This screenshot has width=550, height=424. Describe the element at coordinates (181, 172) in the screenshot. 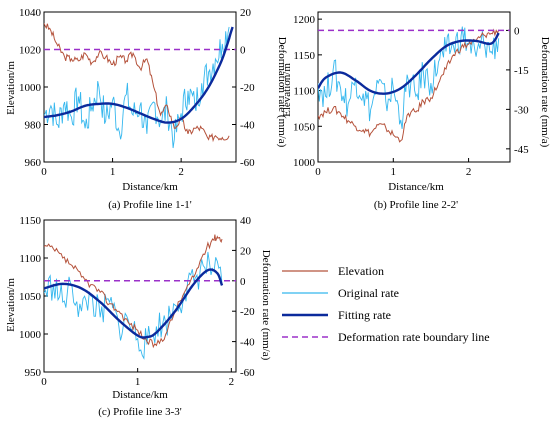

I see `xtick-label-a: 2` at that location.